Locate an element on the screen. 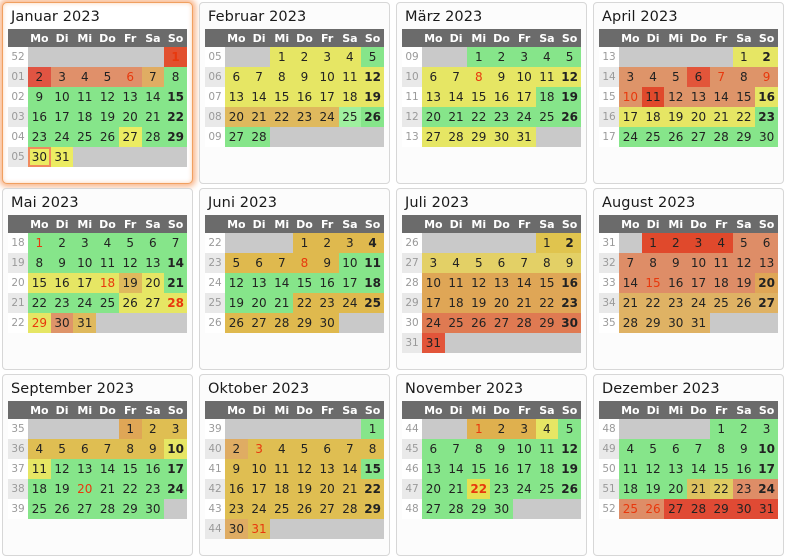 The height and width of the screenshot is (559, 788). day-cell: 31 is located at coordinates (259, 529).